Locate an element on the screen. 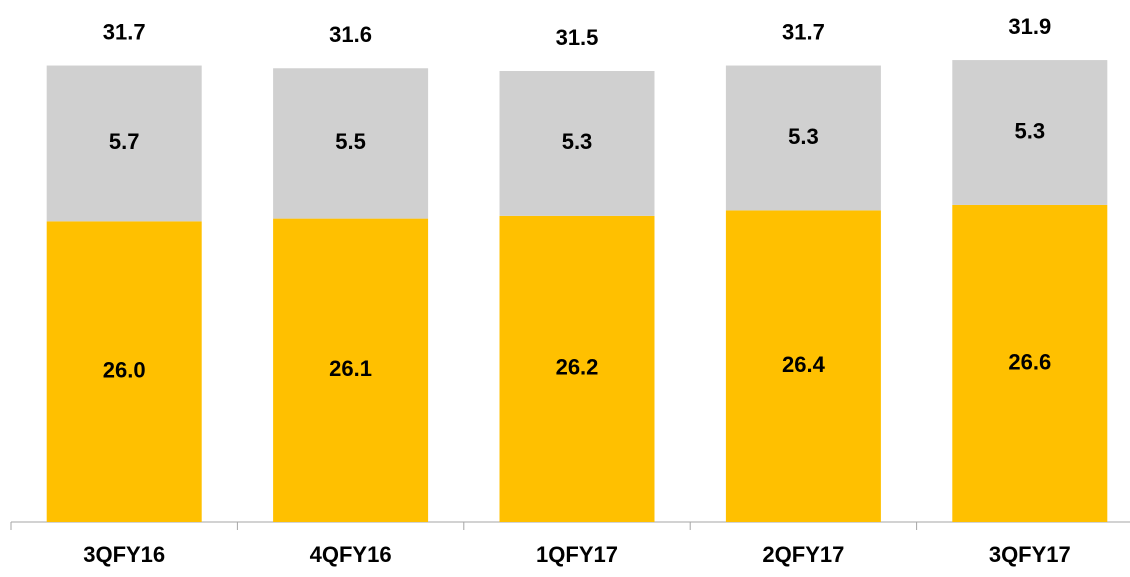  total-label: 31.6 is located at coordinates (350, 34).